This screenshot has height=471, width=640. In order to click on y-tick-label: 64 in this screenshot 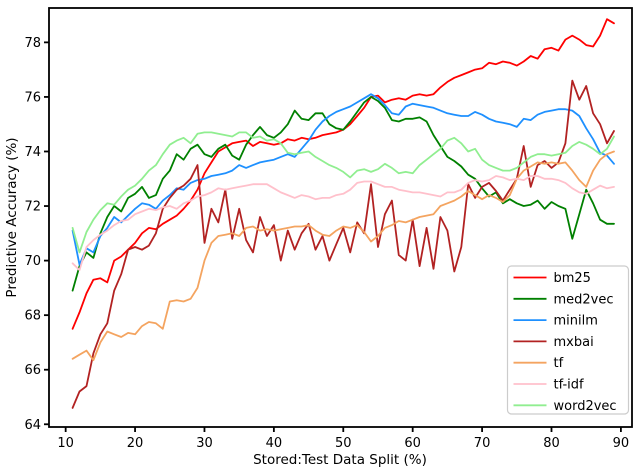, I will do `click(32, 425)`.